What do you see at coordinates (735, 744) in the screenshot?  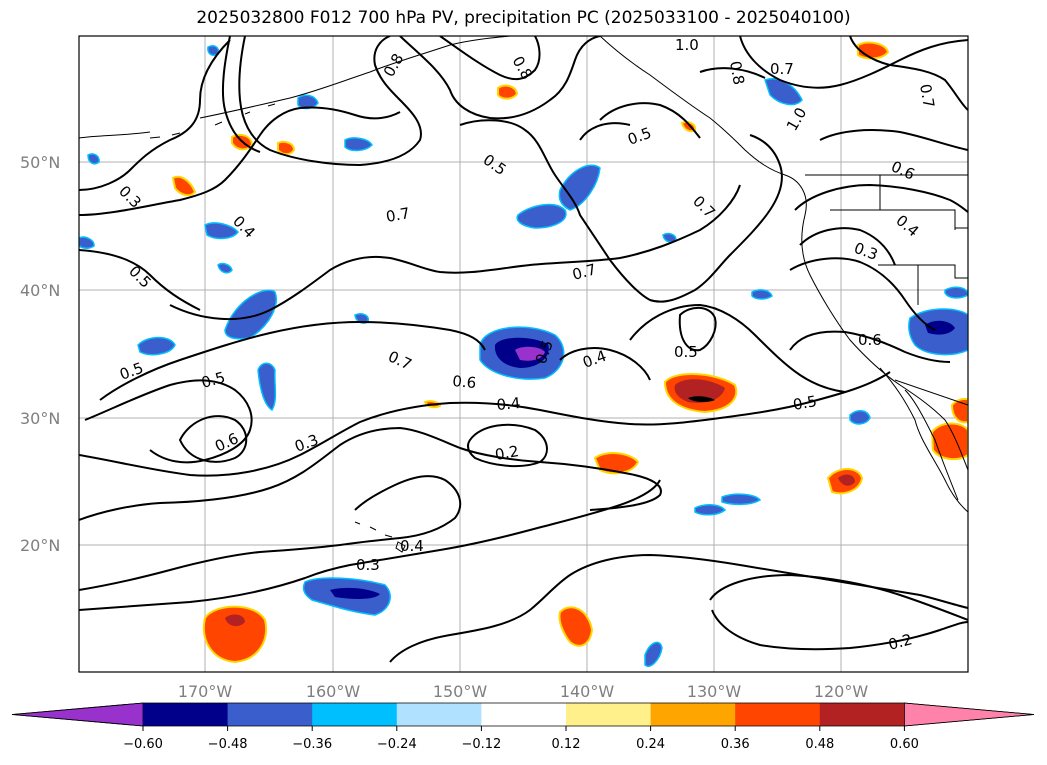 I see `colorbar-tick-label: 0.36` at bounding box center [735, 744].